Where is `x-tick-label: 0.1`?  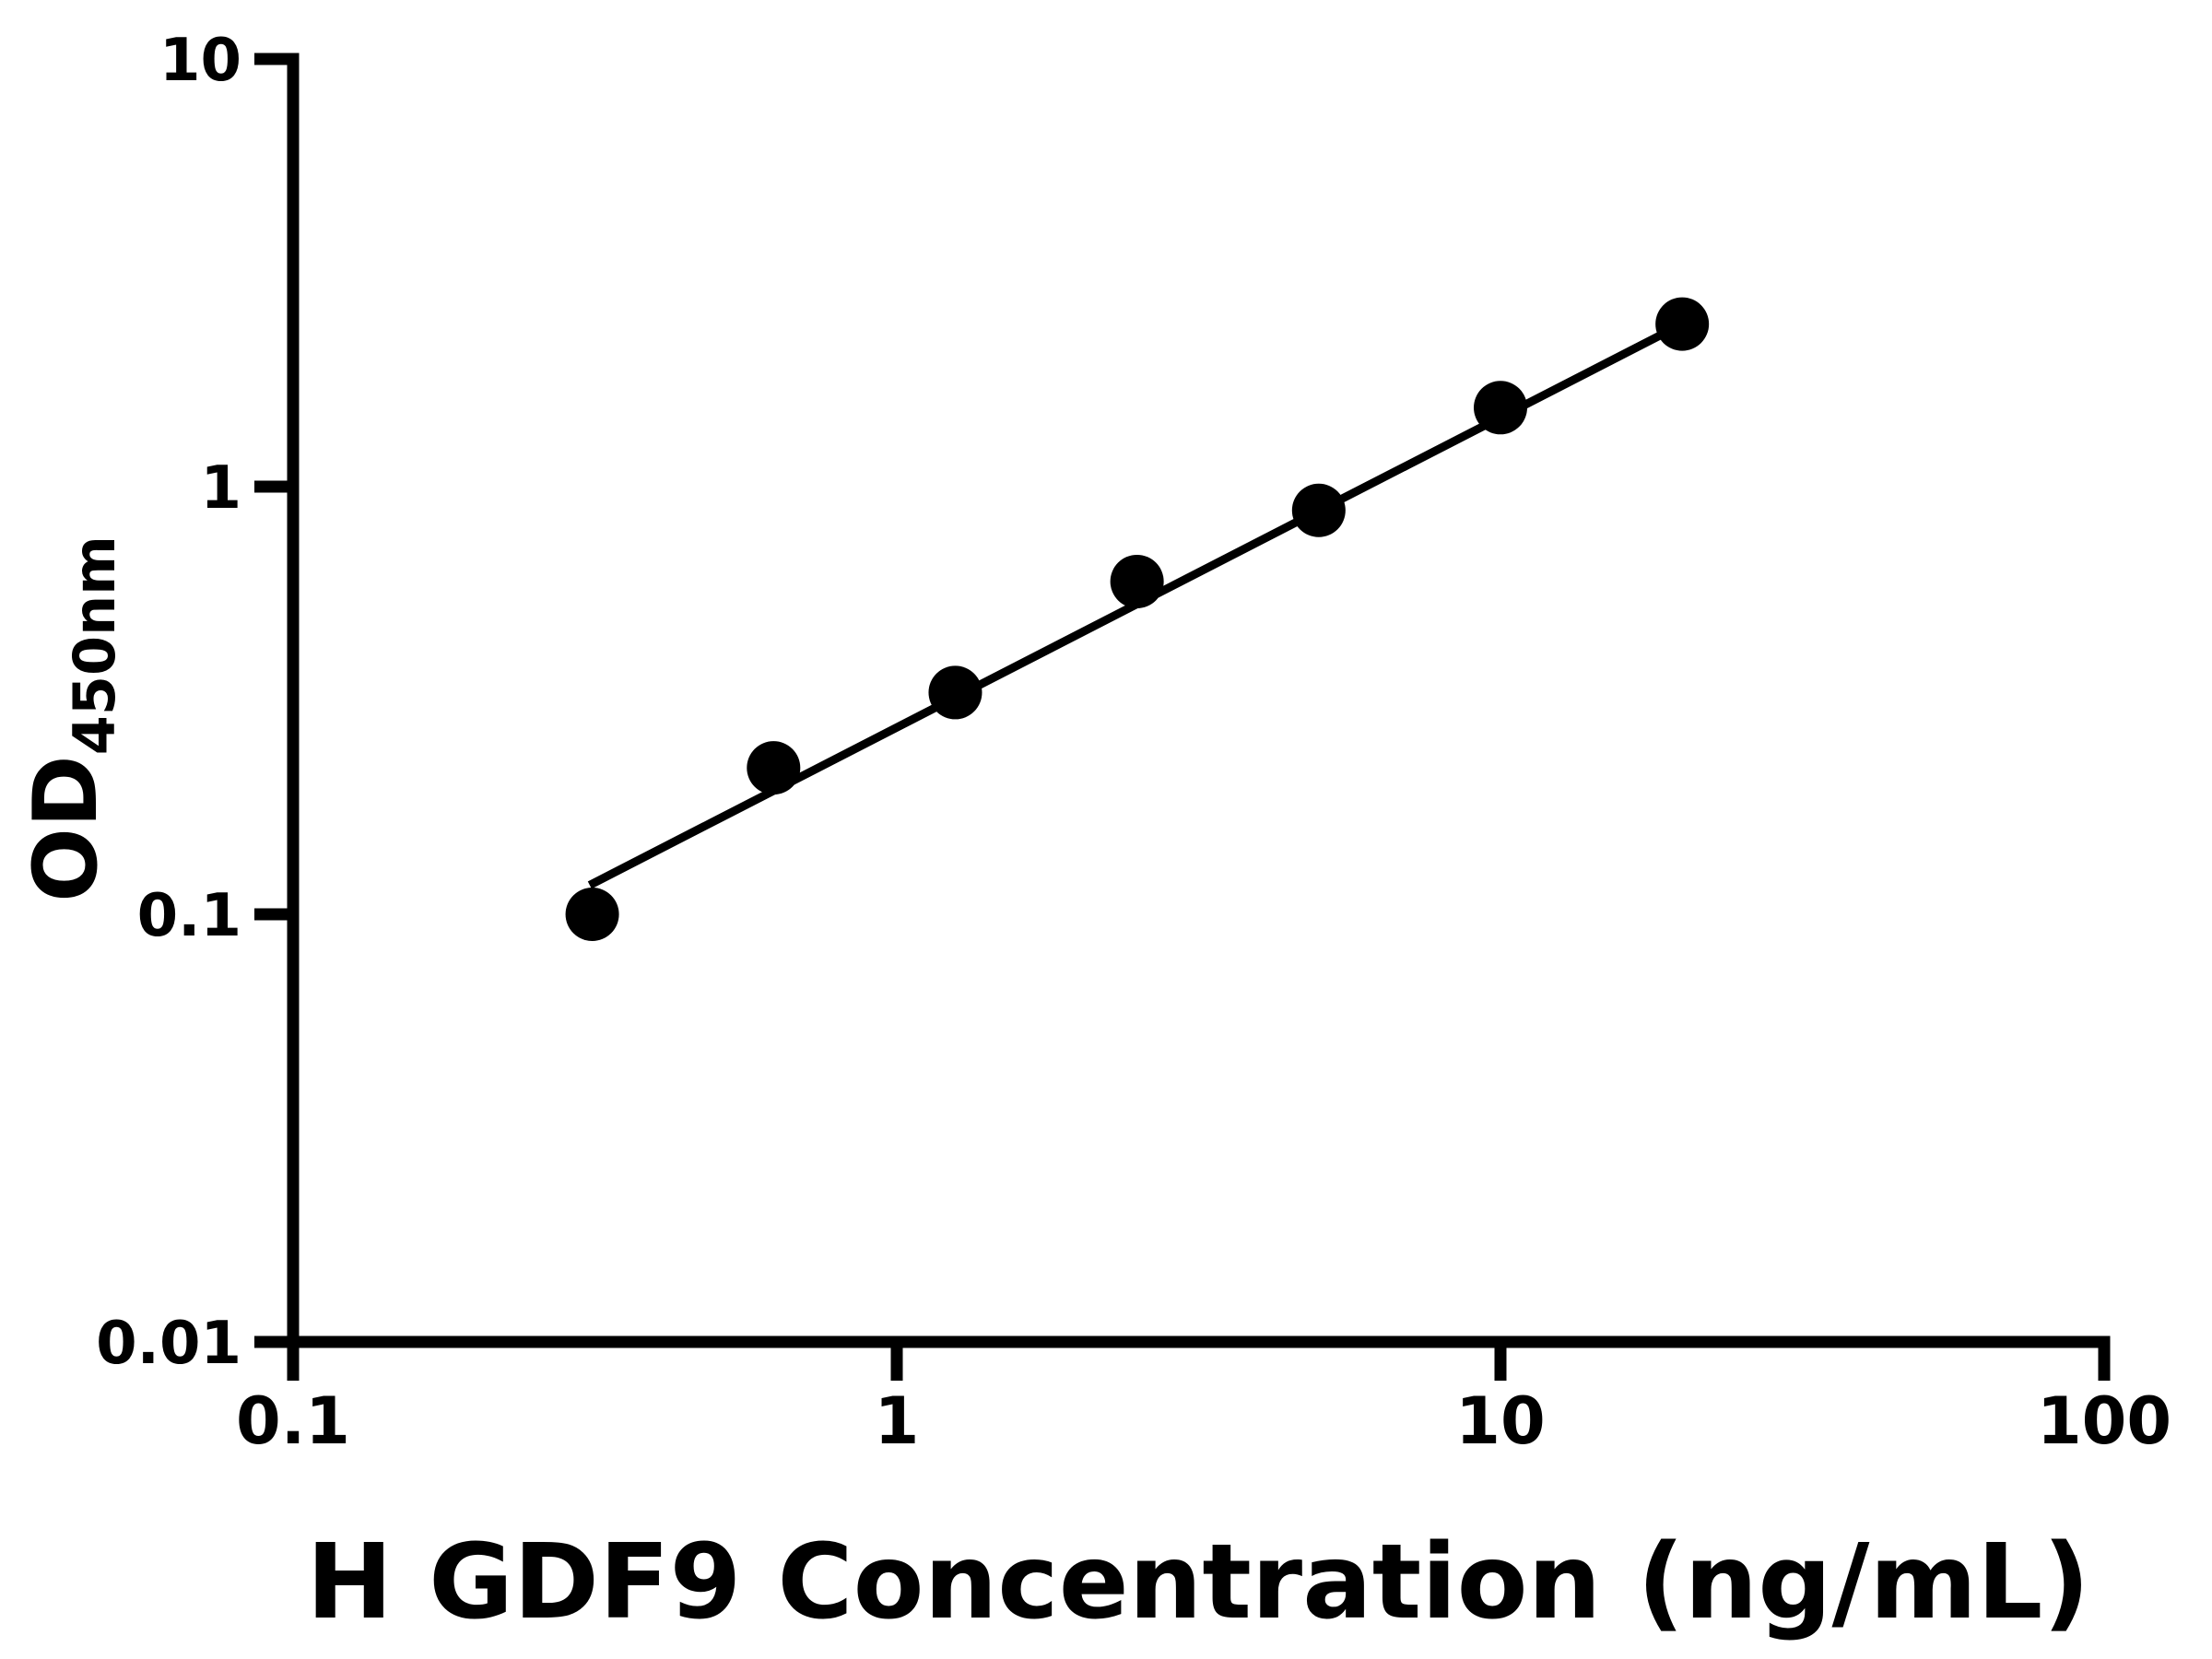 x-tick-label: 0.1 is located at coordinates (293, 1421).